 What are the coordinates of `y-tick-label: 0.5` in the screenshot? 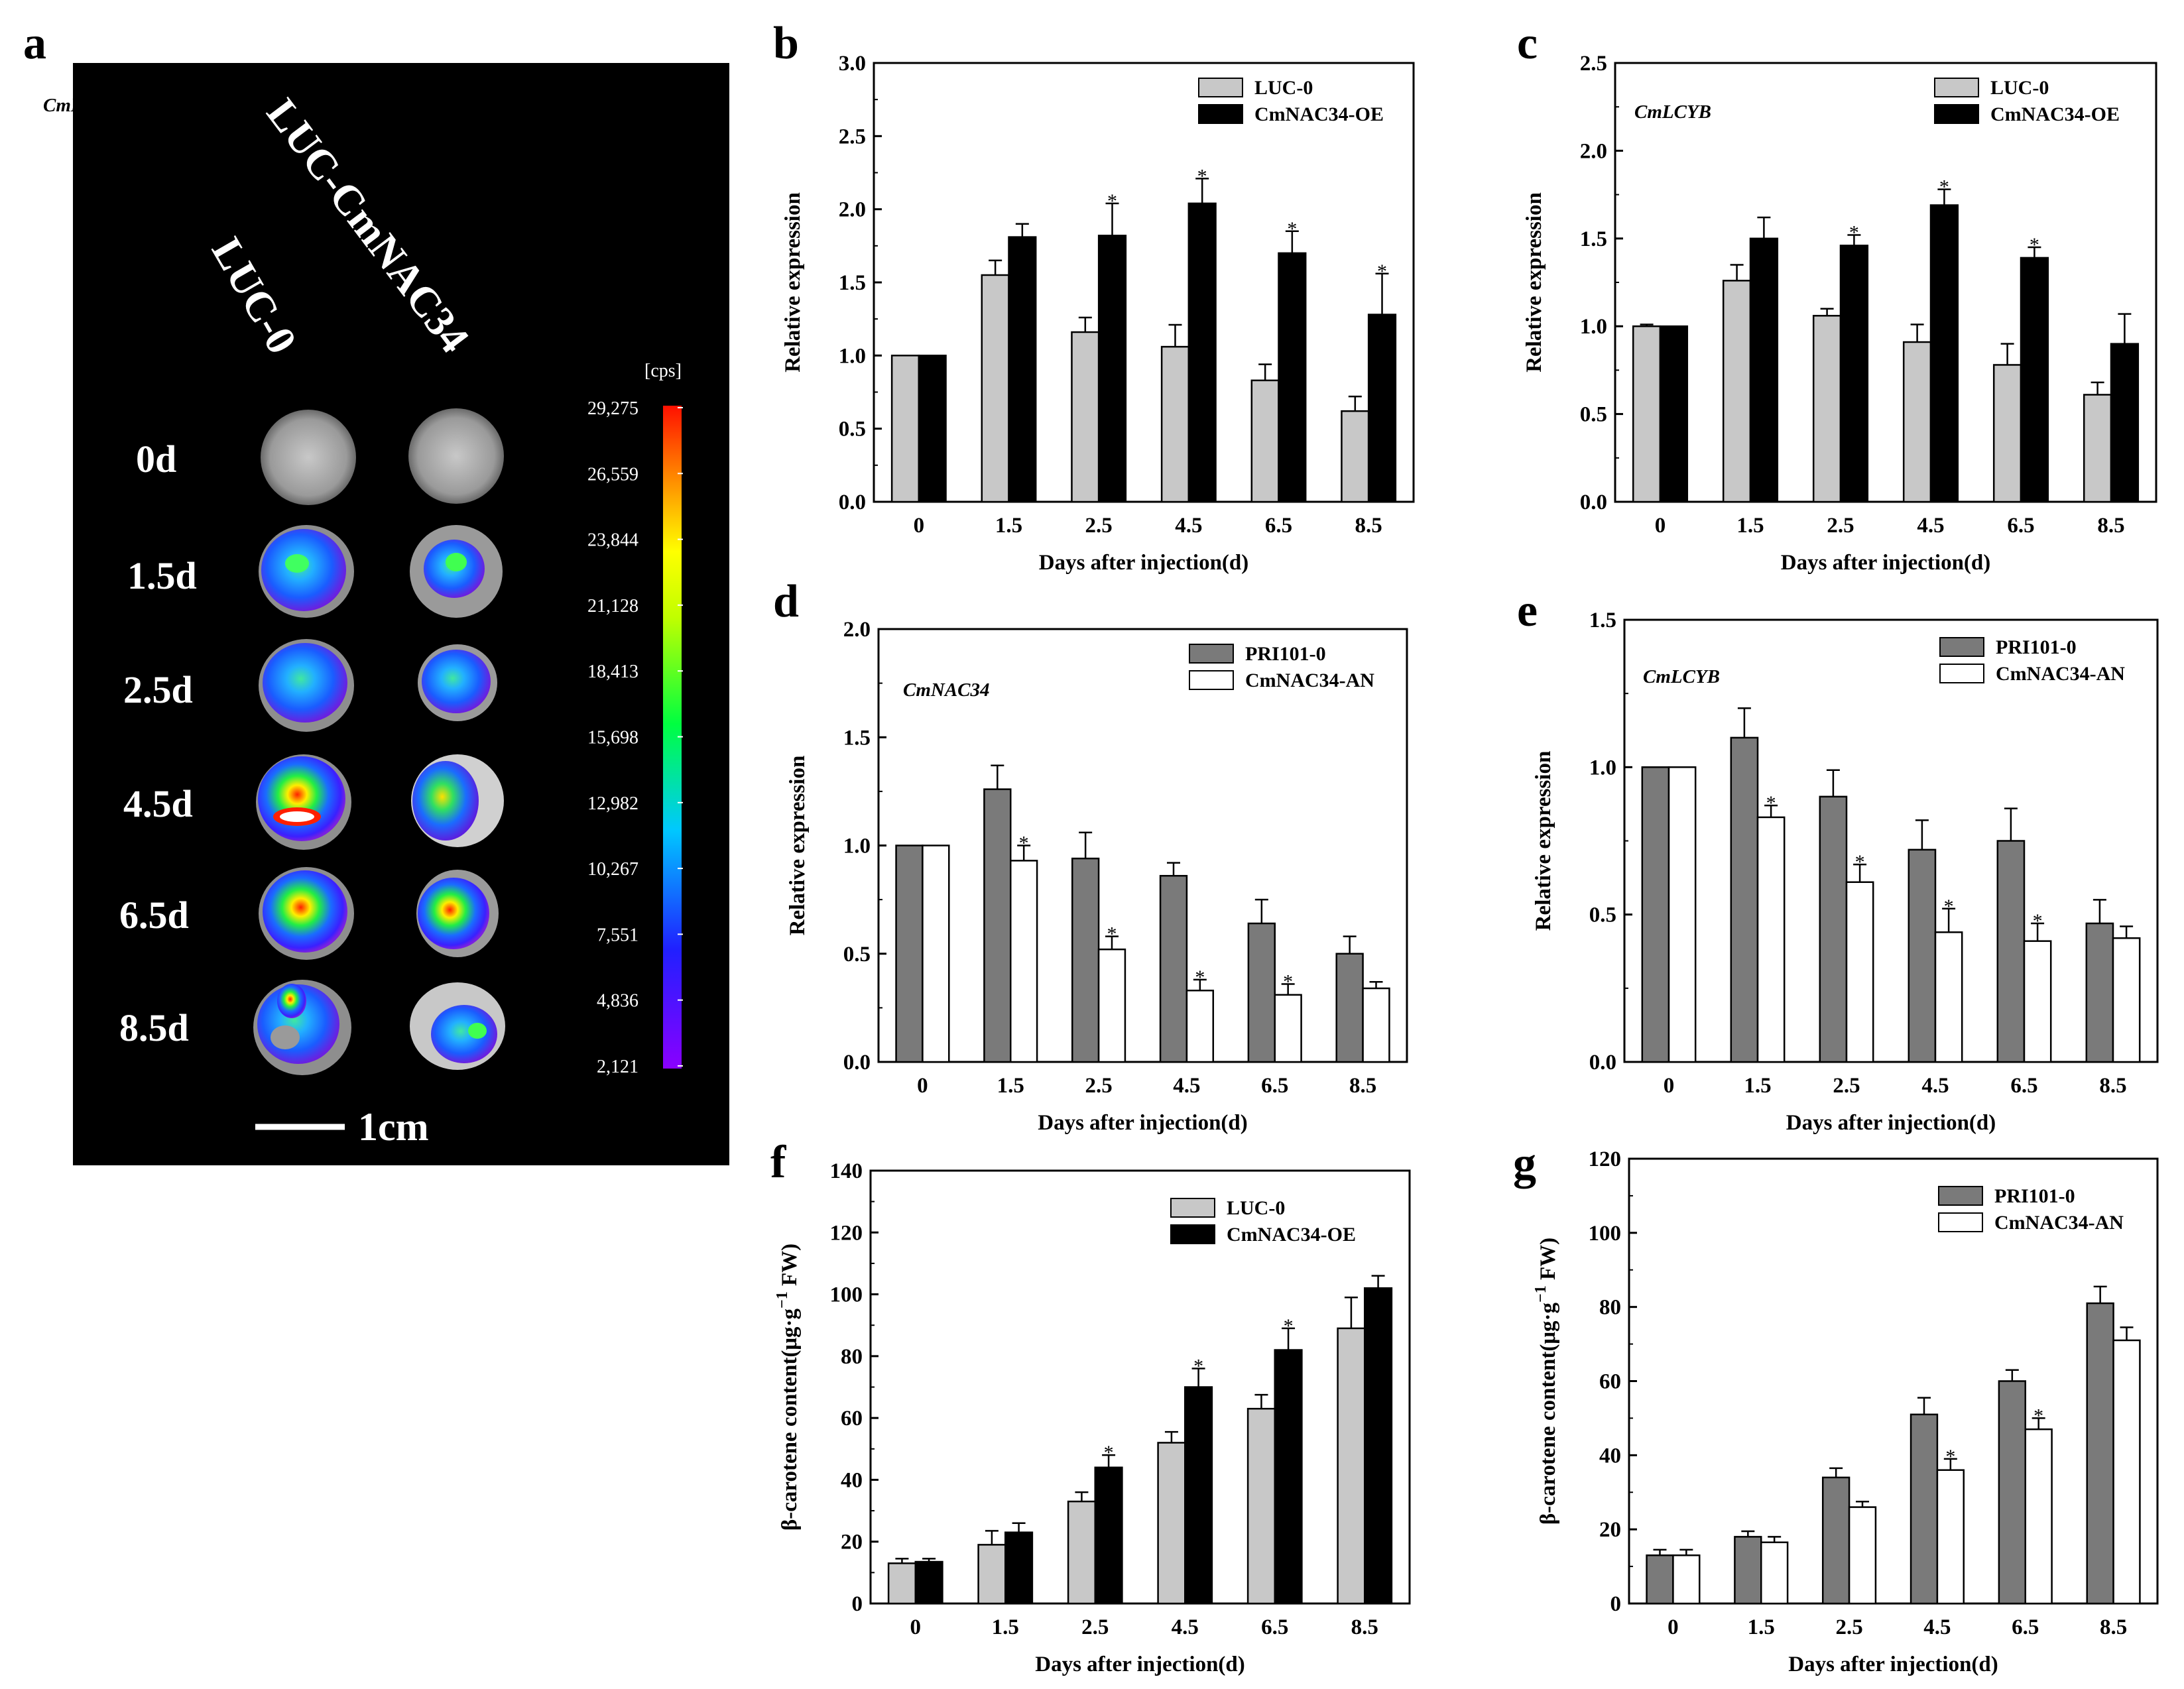 It's located at (852, 429).